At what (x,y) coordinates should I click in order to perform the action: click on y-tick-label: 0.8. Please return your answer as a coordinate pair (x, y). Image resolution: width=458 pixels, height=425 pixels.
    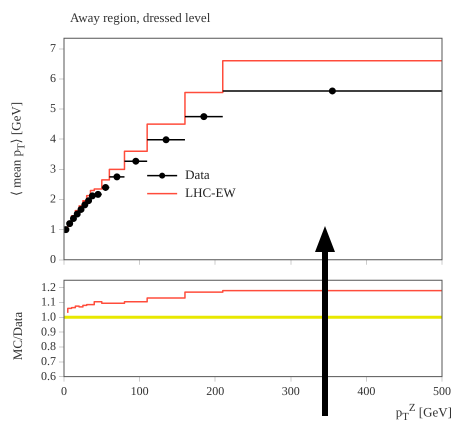
    Looking at the image, I should click on (48, 346).